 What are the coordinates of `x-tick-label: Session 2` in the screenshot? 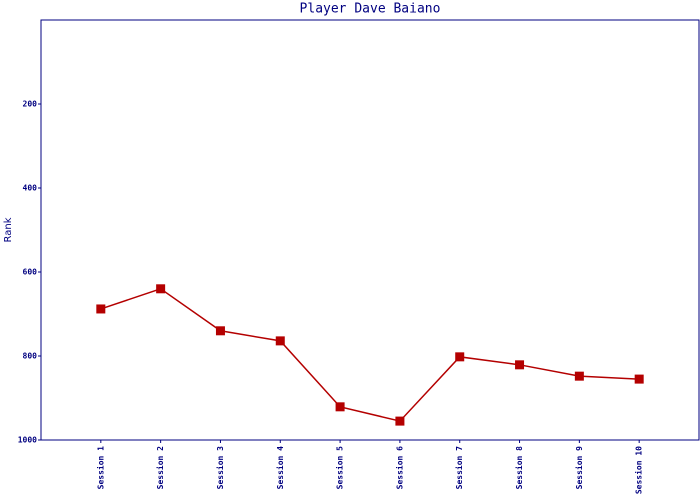 It's located at (160, 468).